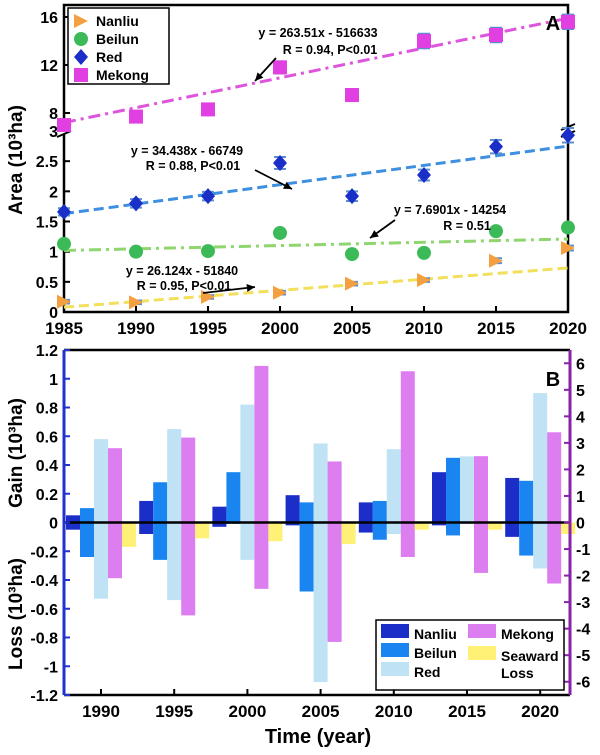 The width and height of the screenshot is (600, 755). Describe the element at coordinates (53, 132) in the screenshot. I see `panel-a-y-tick-label: 3` at that location.